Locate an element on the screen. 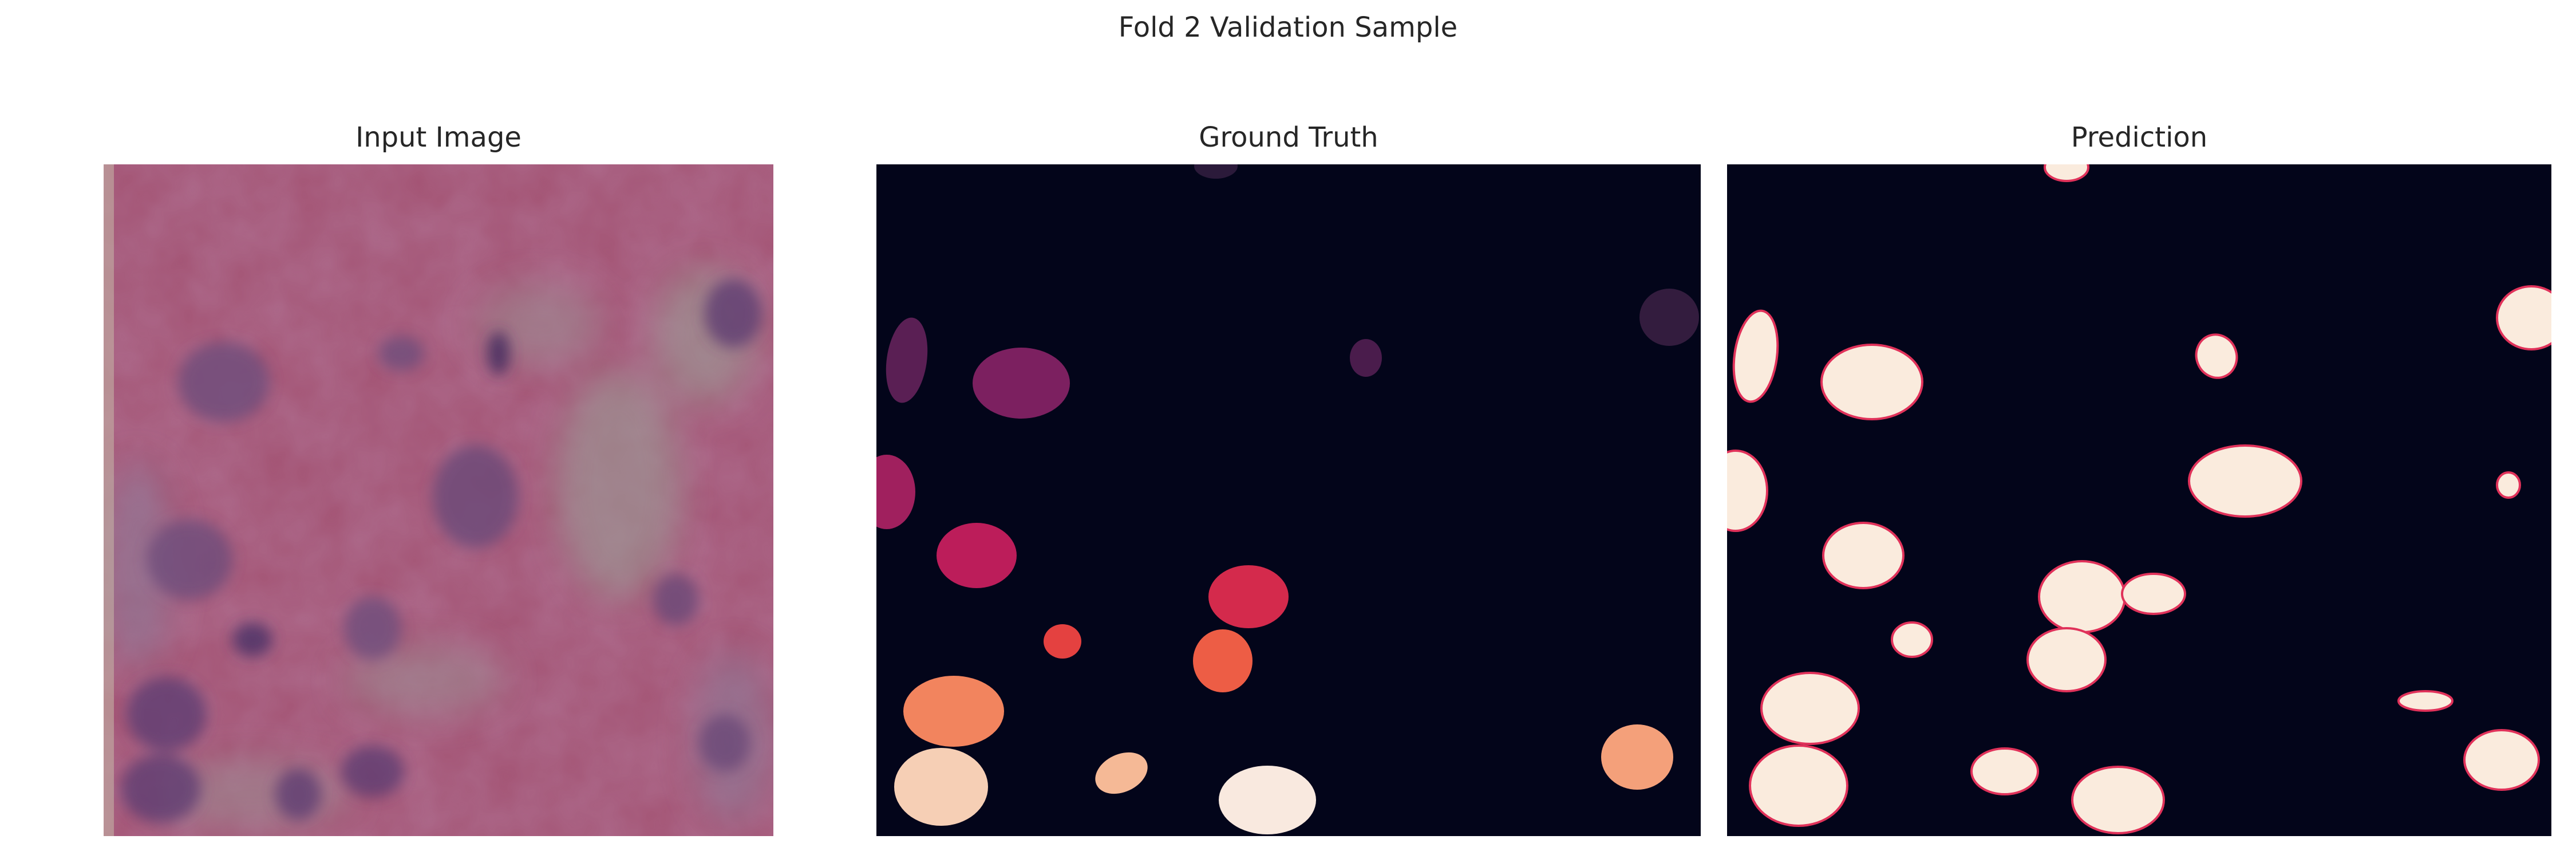 This screenshot has width=2576, height=859. ground-truth-title: Ground Truth is located at coordinates (1288, 137).